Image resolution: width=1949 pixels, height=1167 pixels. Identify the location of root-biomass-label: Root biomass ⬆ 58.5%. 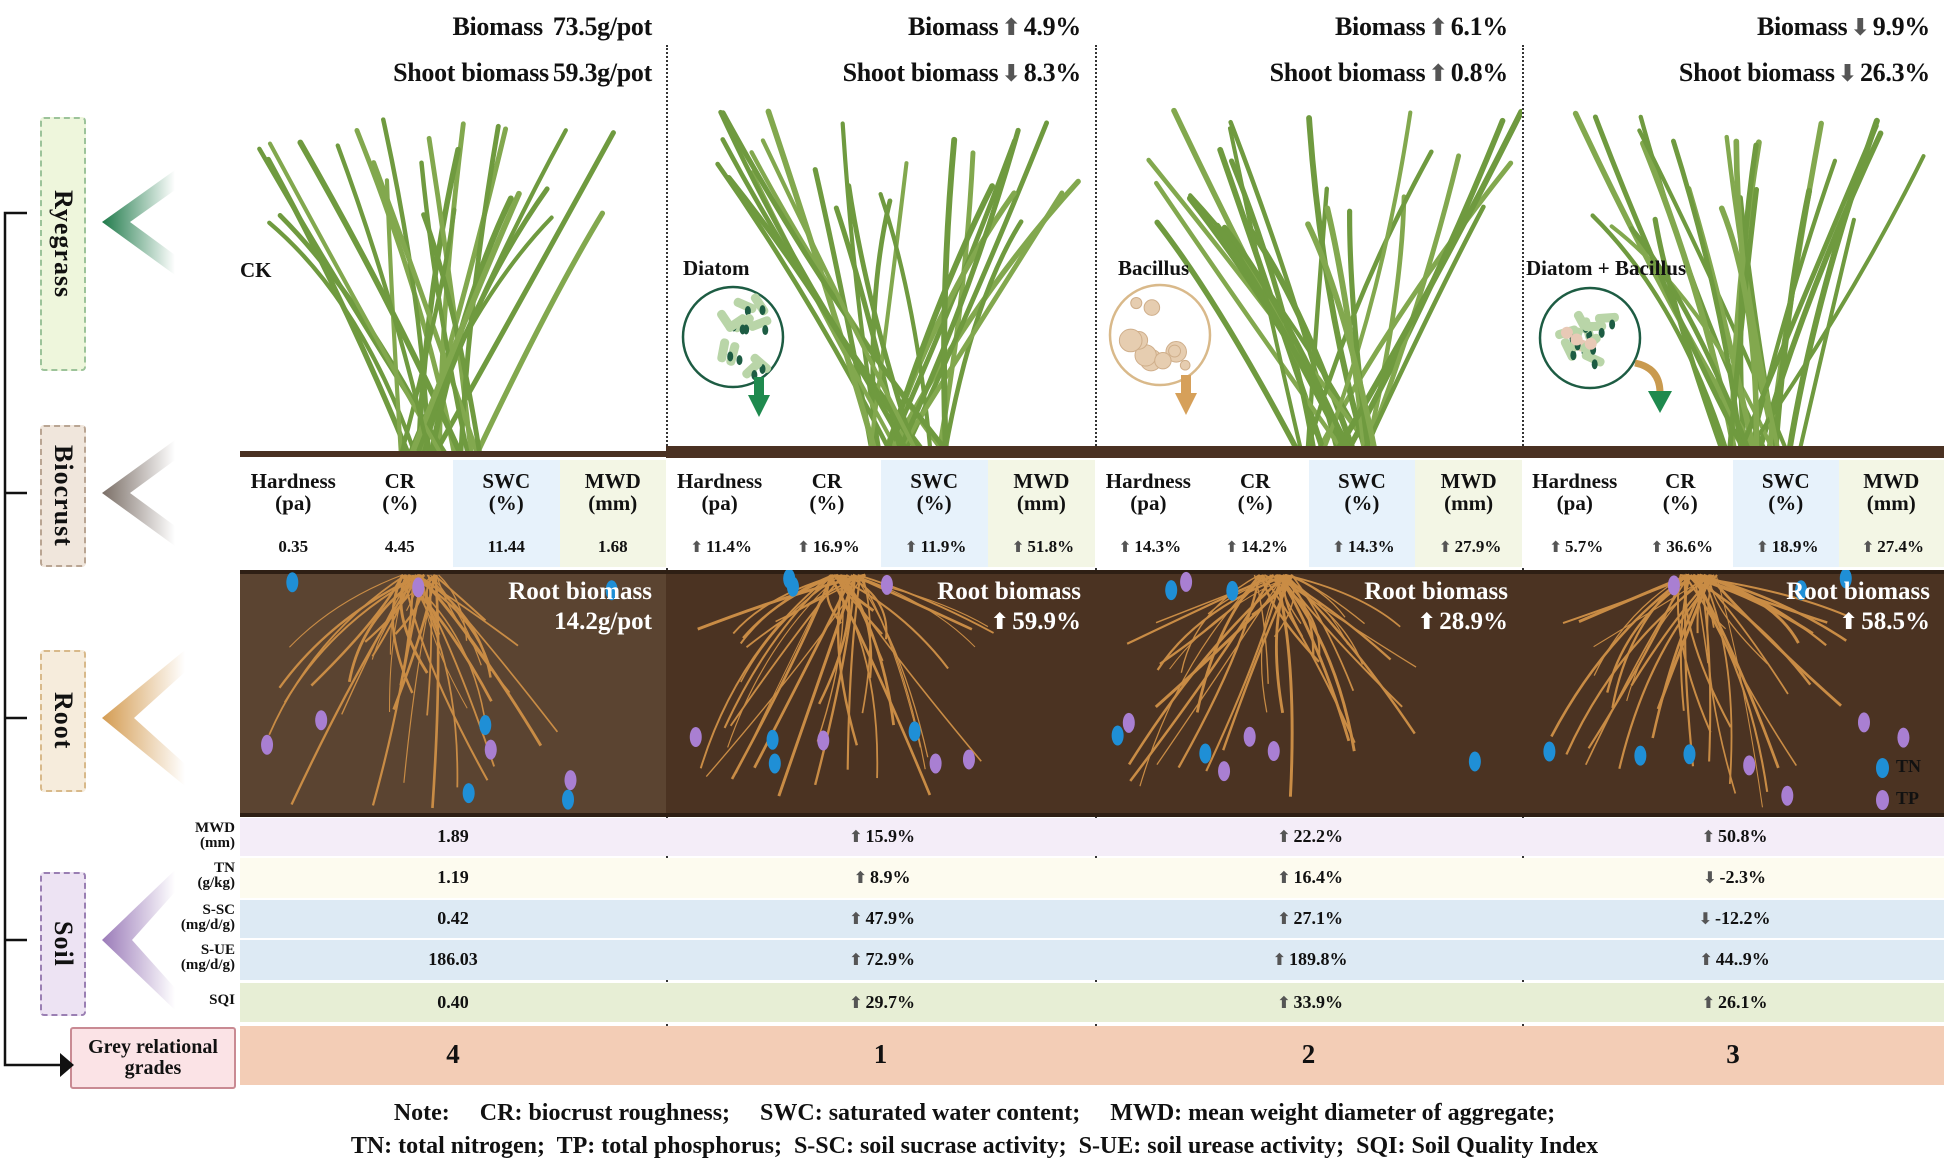
(1858, 607).